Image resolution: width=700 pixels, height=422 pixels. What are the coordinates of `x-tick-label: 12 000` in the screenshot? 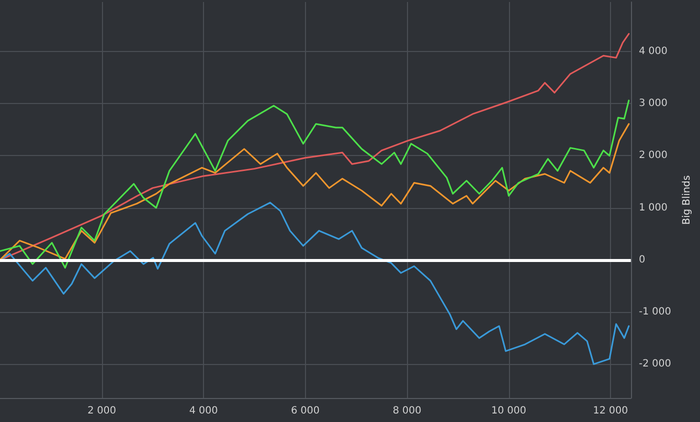 It's located at (610, 411).